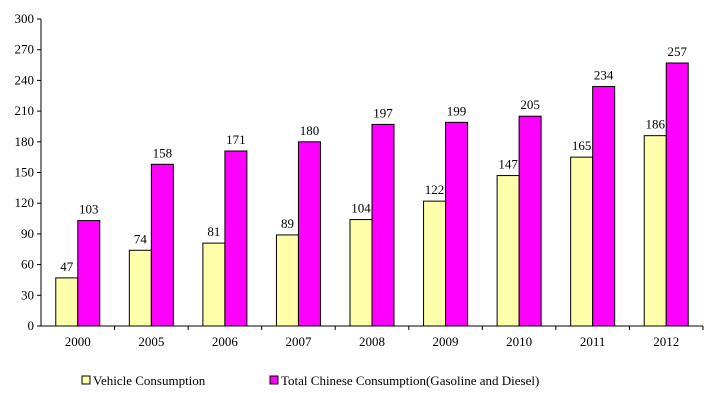 The width and height of the screenshot is (711, 393). I want to click on data-label: 186, so click(655, 124).